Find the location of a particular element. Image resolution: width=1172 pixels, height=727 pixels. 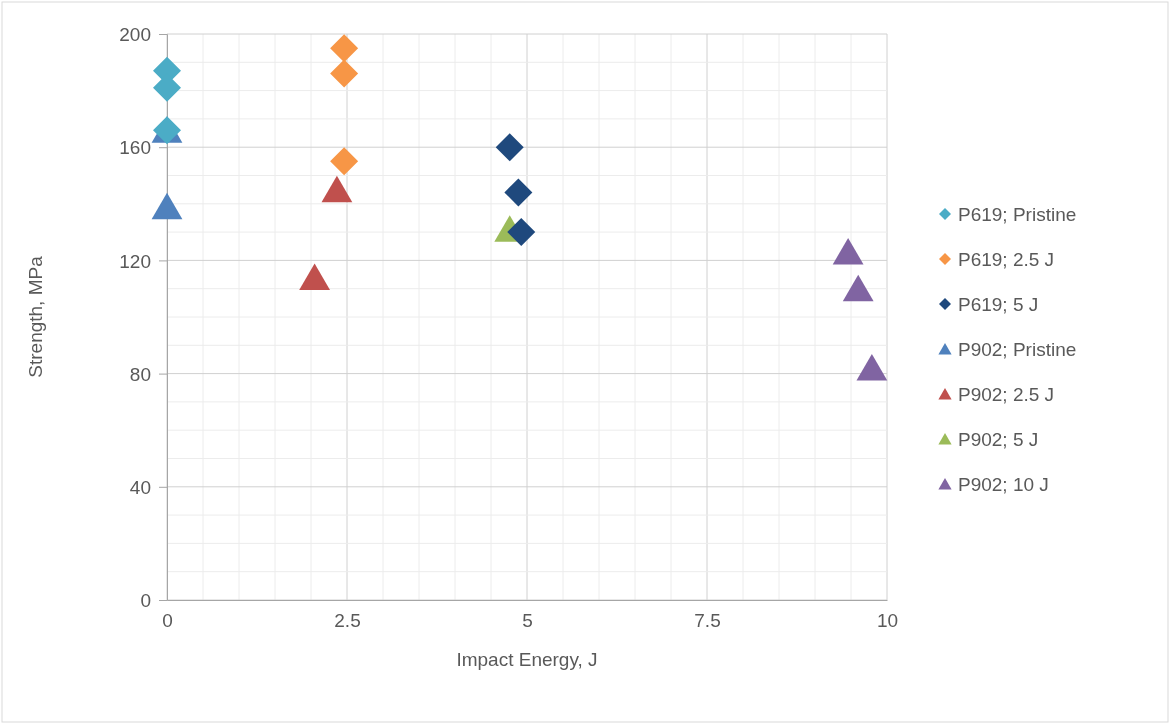

x-tick-label: 5 is located at coordinates (527, 621).